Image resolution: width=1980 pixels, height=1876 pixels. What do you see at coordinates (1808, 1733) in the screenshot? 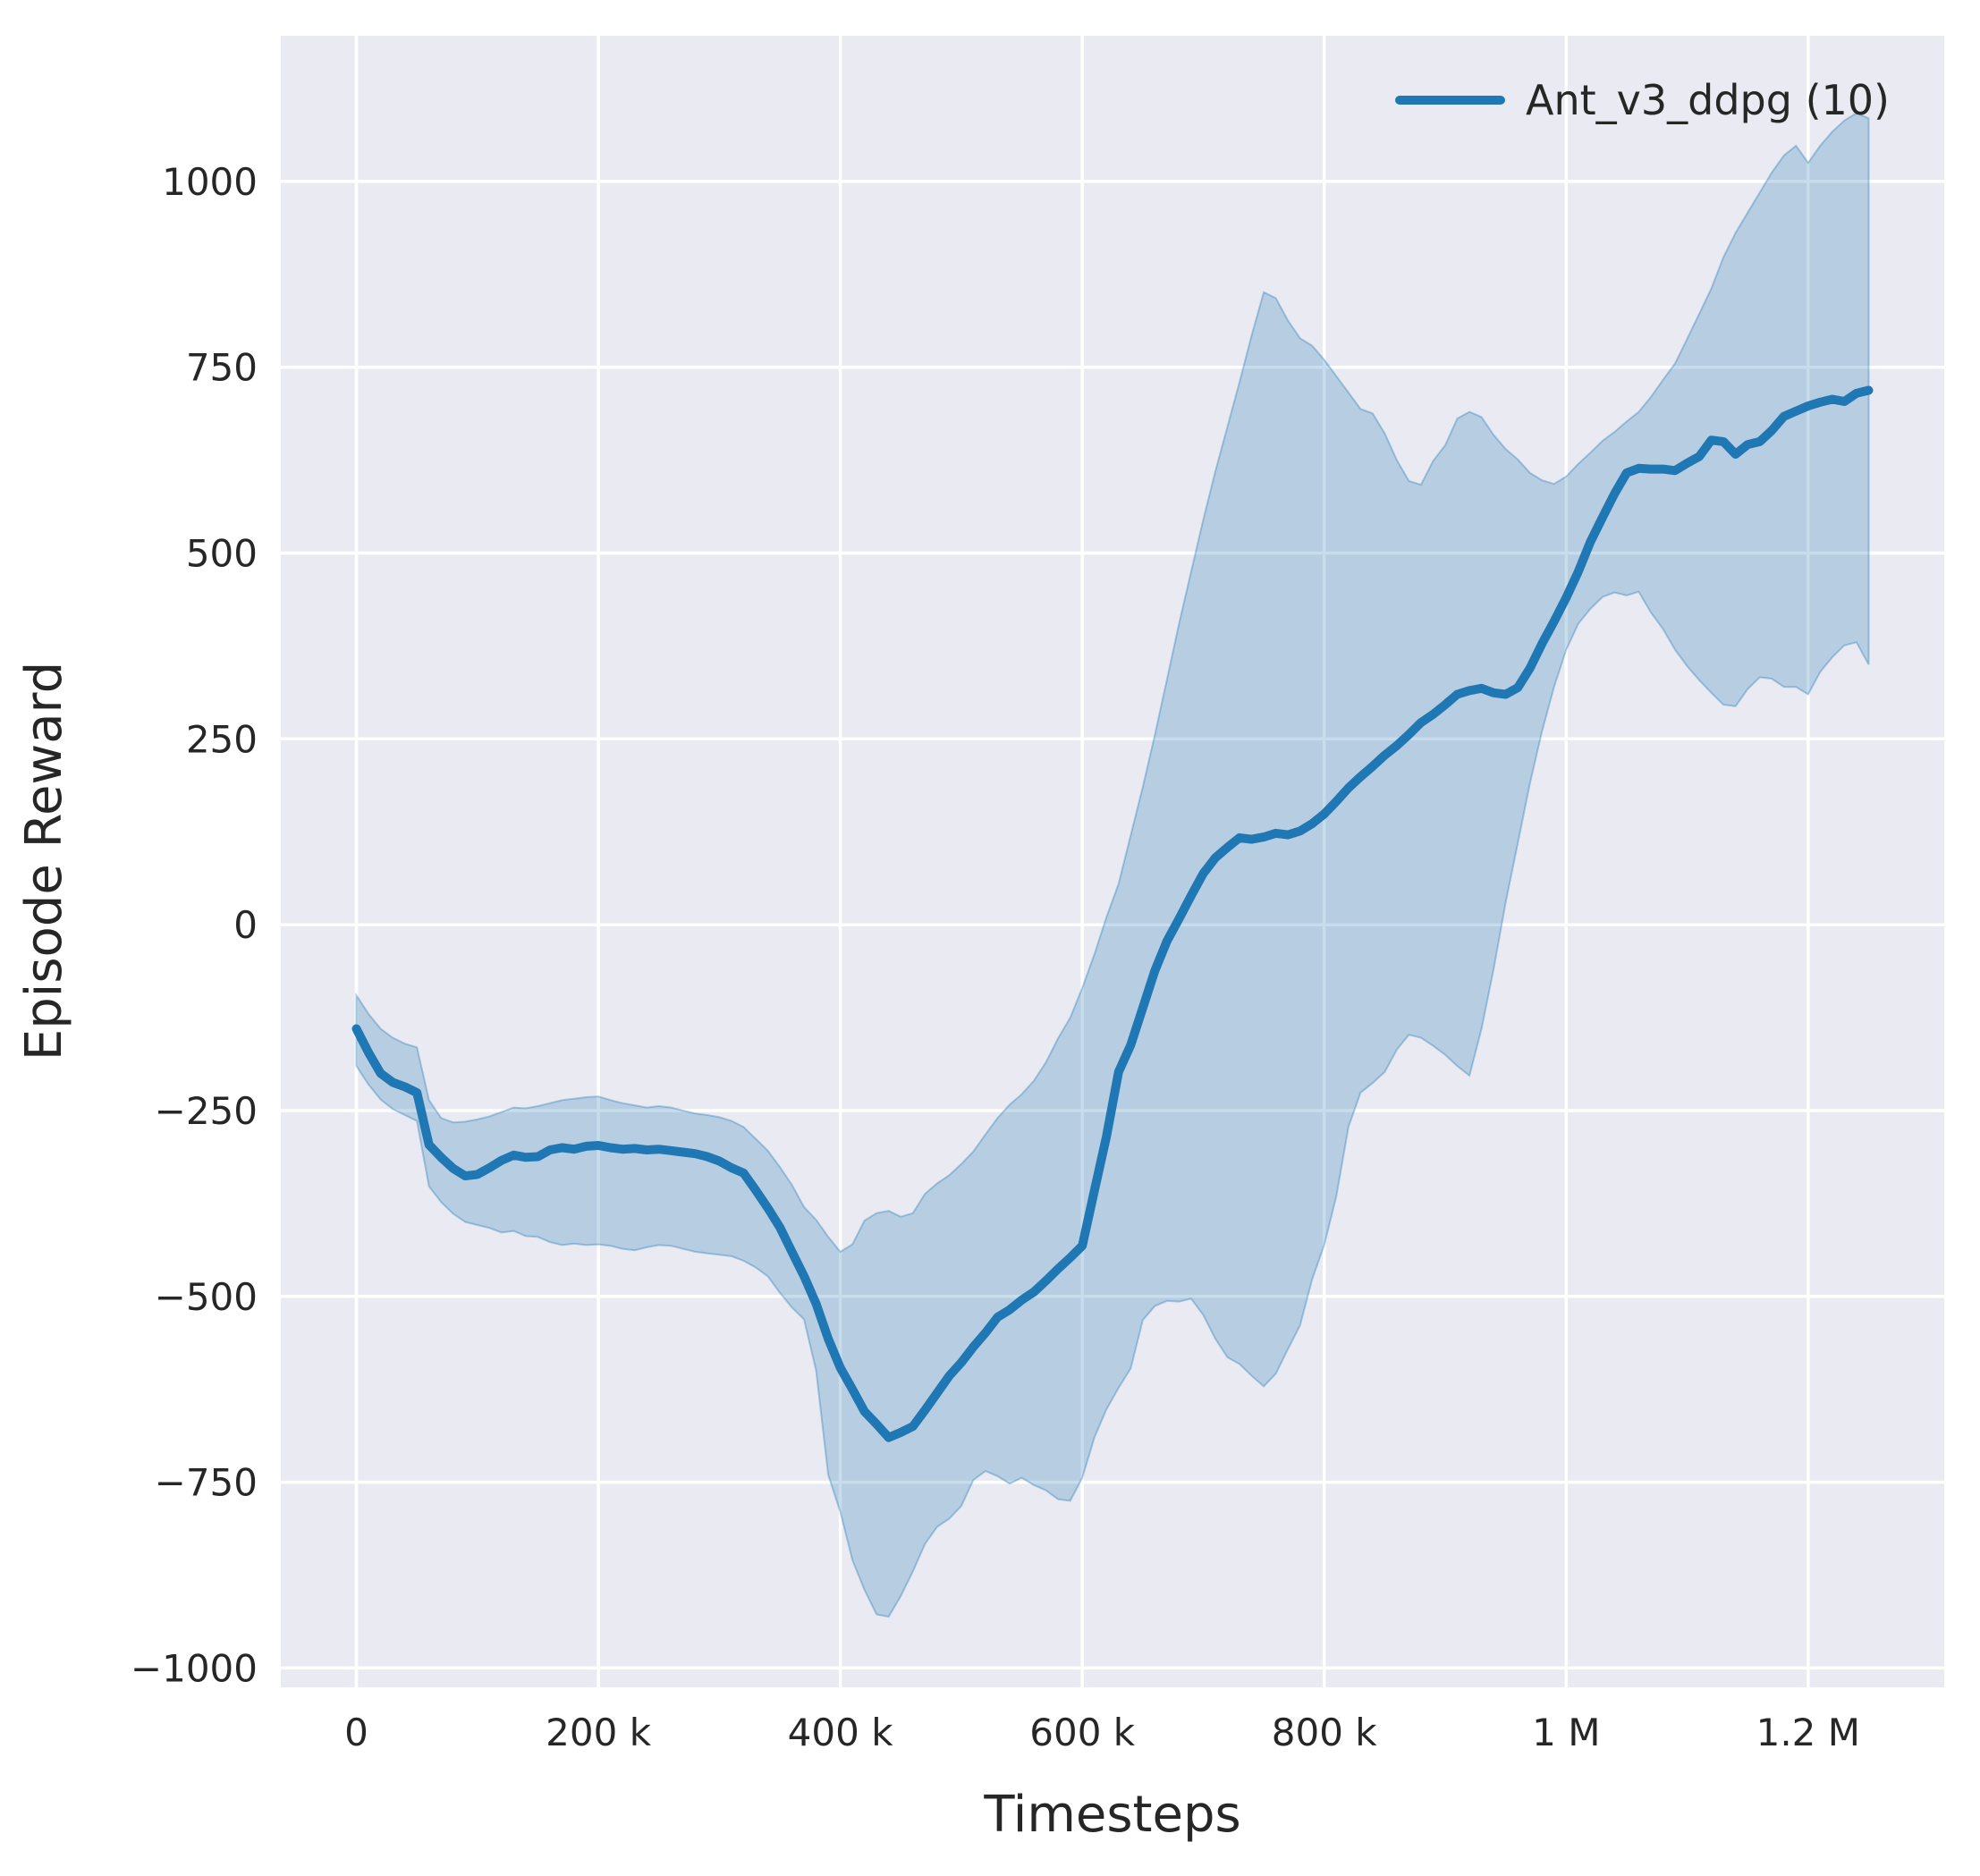
I see `x-tick-label: 1.2 M` at bounding box center [1808, 1733].